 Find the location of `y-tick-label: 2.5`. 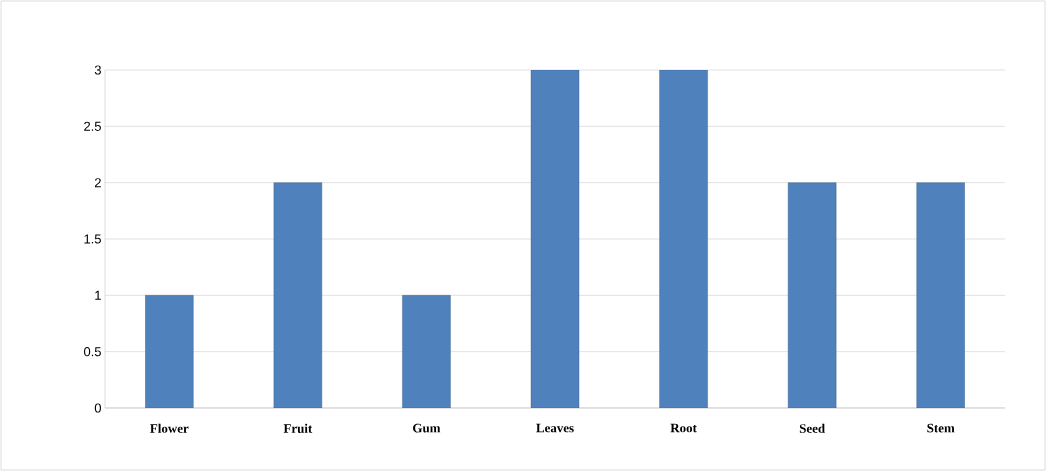

y-tick-label: 2.5 is located at coordinates (92, 126).